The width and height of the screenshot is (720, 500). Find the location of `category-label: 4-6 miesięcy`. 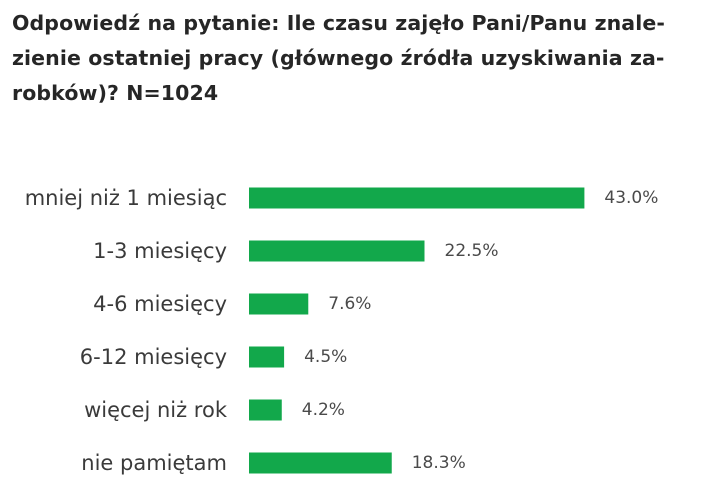

category-label: 4-6 miesięcy is located at coordinates (160, 304).